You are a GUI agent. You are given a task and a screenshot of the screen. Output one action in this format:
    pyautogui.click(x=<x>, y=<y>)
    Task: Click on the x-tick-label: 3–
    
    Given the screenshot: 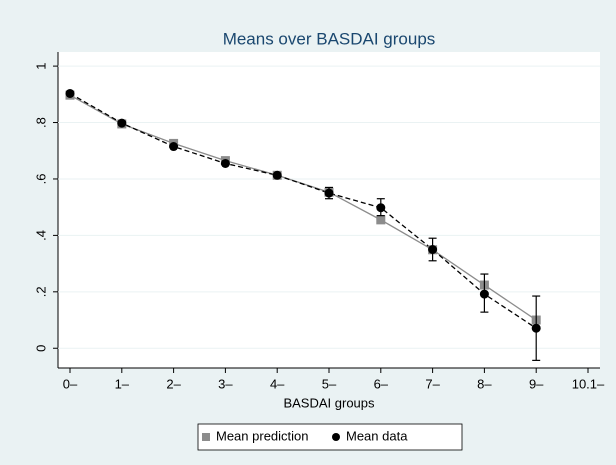 What is the action you would take?
    pyautogui.click(x=225, y=383)
    